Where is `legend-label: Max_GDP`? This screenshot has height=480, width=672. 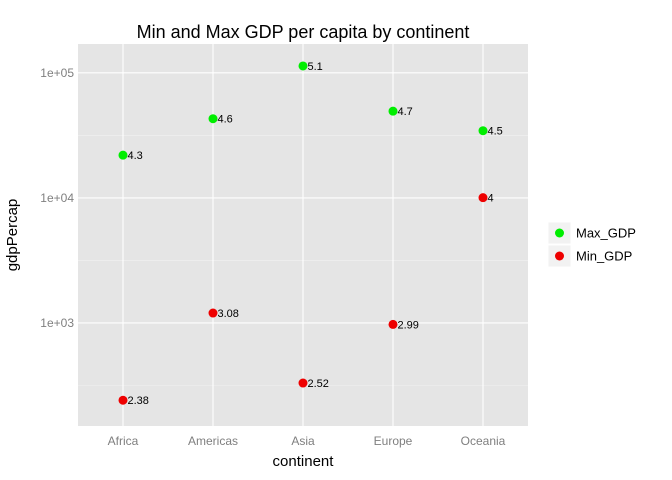
legend-label: Max_GDP is located at coordinates (606, 233).